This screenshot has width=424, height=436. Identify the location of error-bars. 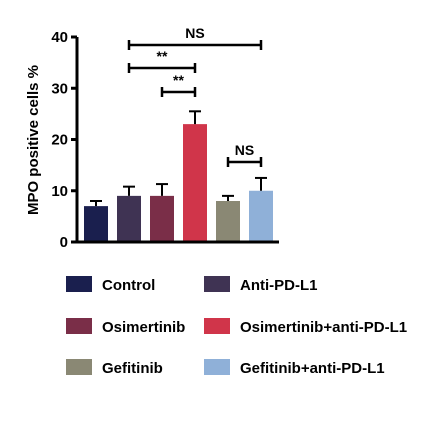
(178, 158).